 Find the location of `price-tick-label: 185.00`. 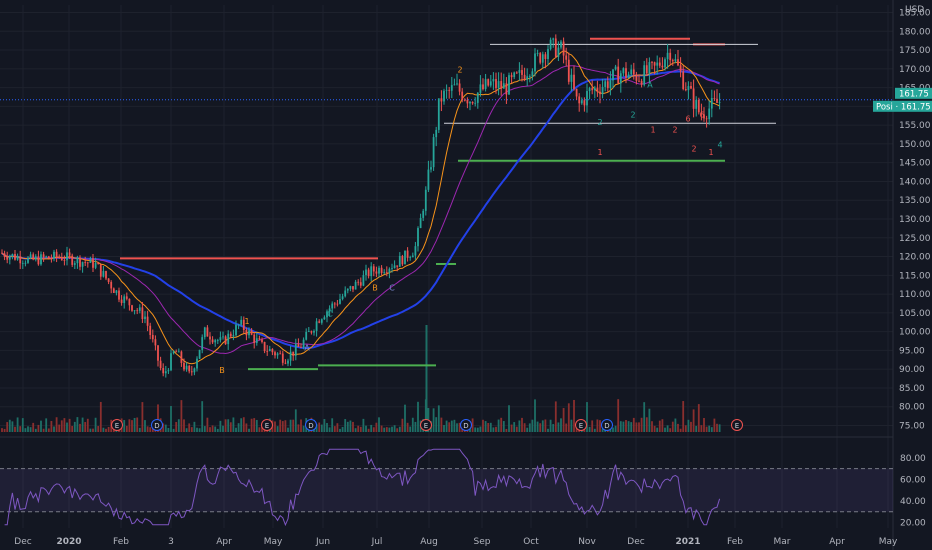

price-tick-label: 185.00 is located at coordinates (915, 14).